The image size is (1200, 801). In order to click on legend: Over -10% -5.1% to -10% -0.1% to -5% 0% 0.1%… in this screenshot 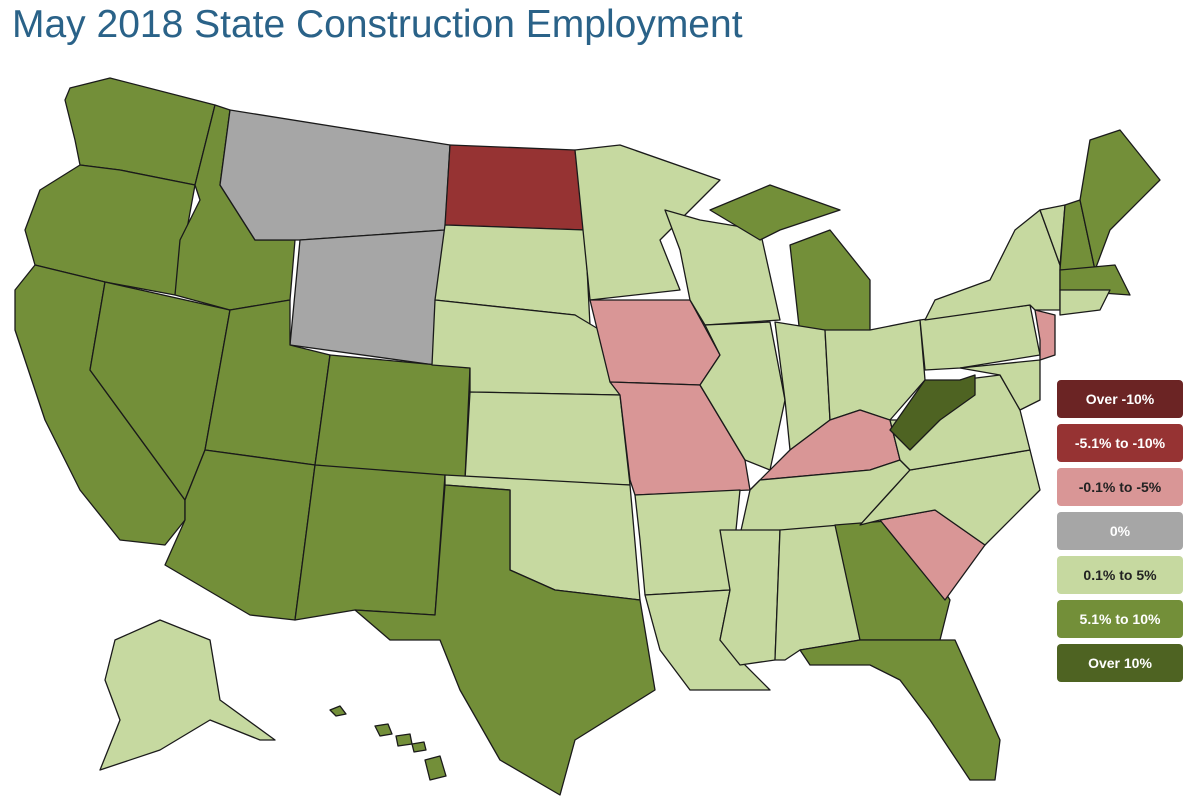, I will do `click(1120, 534)`.